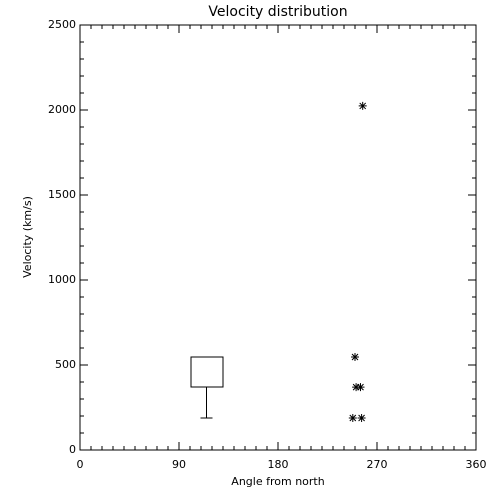  What do you see at coordinates (62, 24) in the screenshot?
I see `y-tick-label: 2500` at bounding box center [62, 24].